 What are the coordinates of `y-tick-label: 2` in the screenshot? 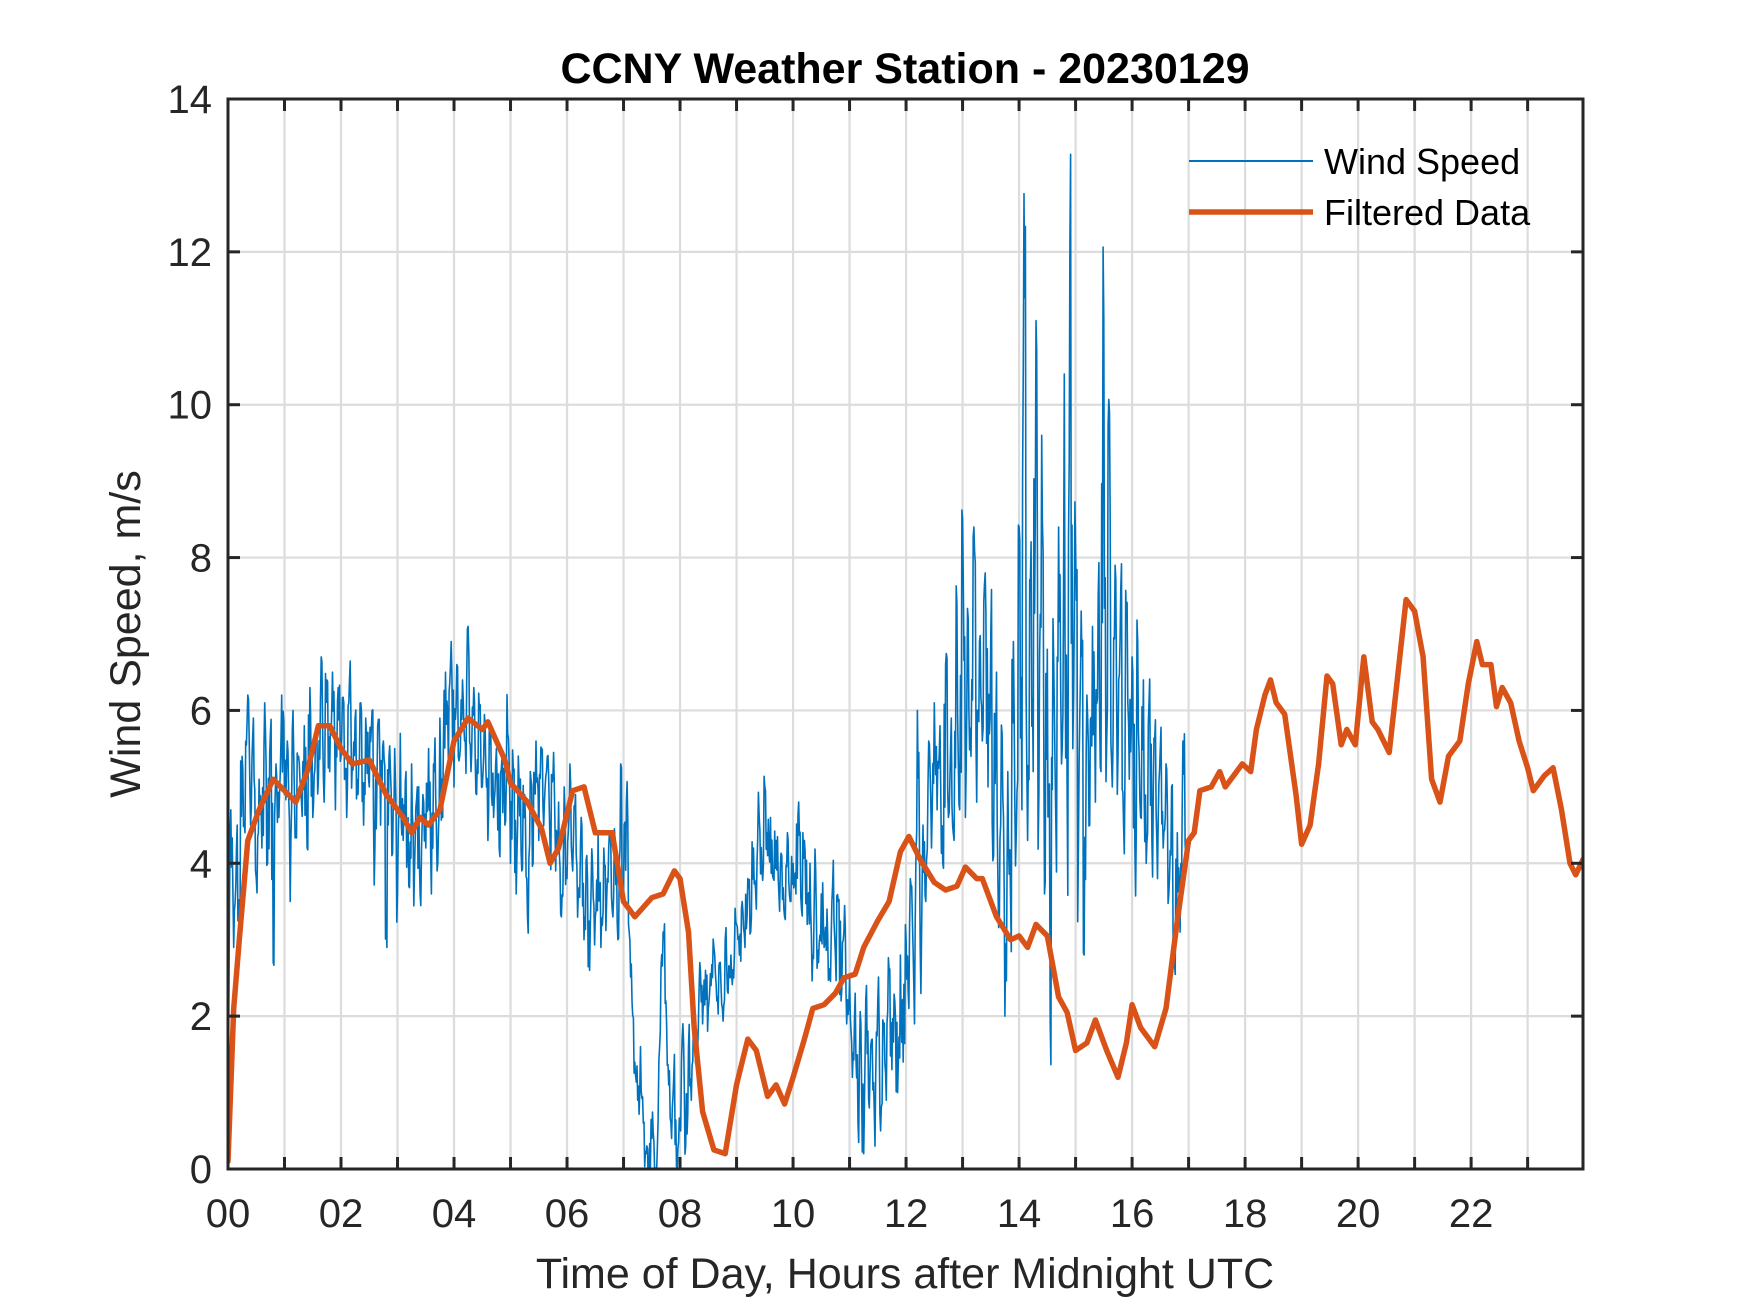 It's located at (201, 1017).